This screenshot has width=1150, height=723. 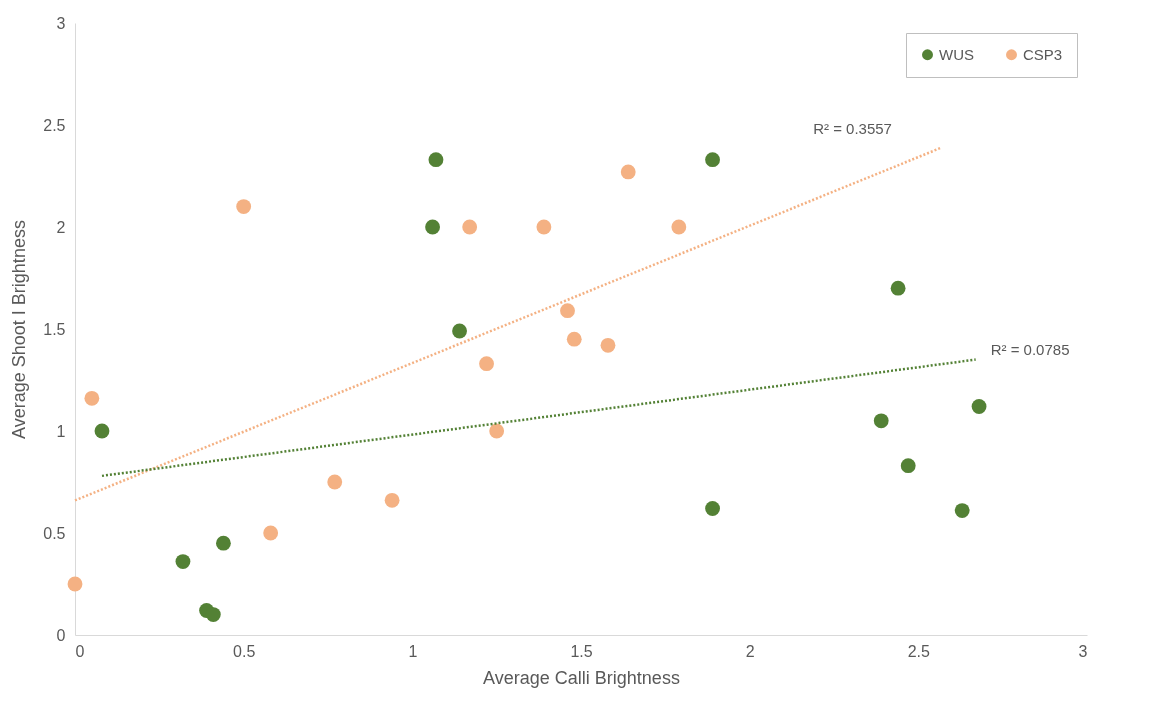 What do you see at coordinates (852, 129) in the screenshot?
I see `annotation: R² = 0.3557` at bounding box center [852, 129].